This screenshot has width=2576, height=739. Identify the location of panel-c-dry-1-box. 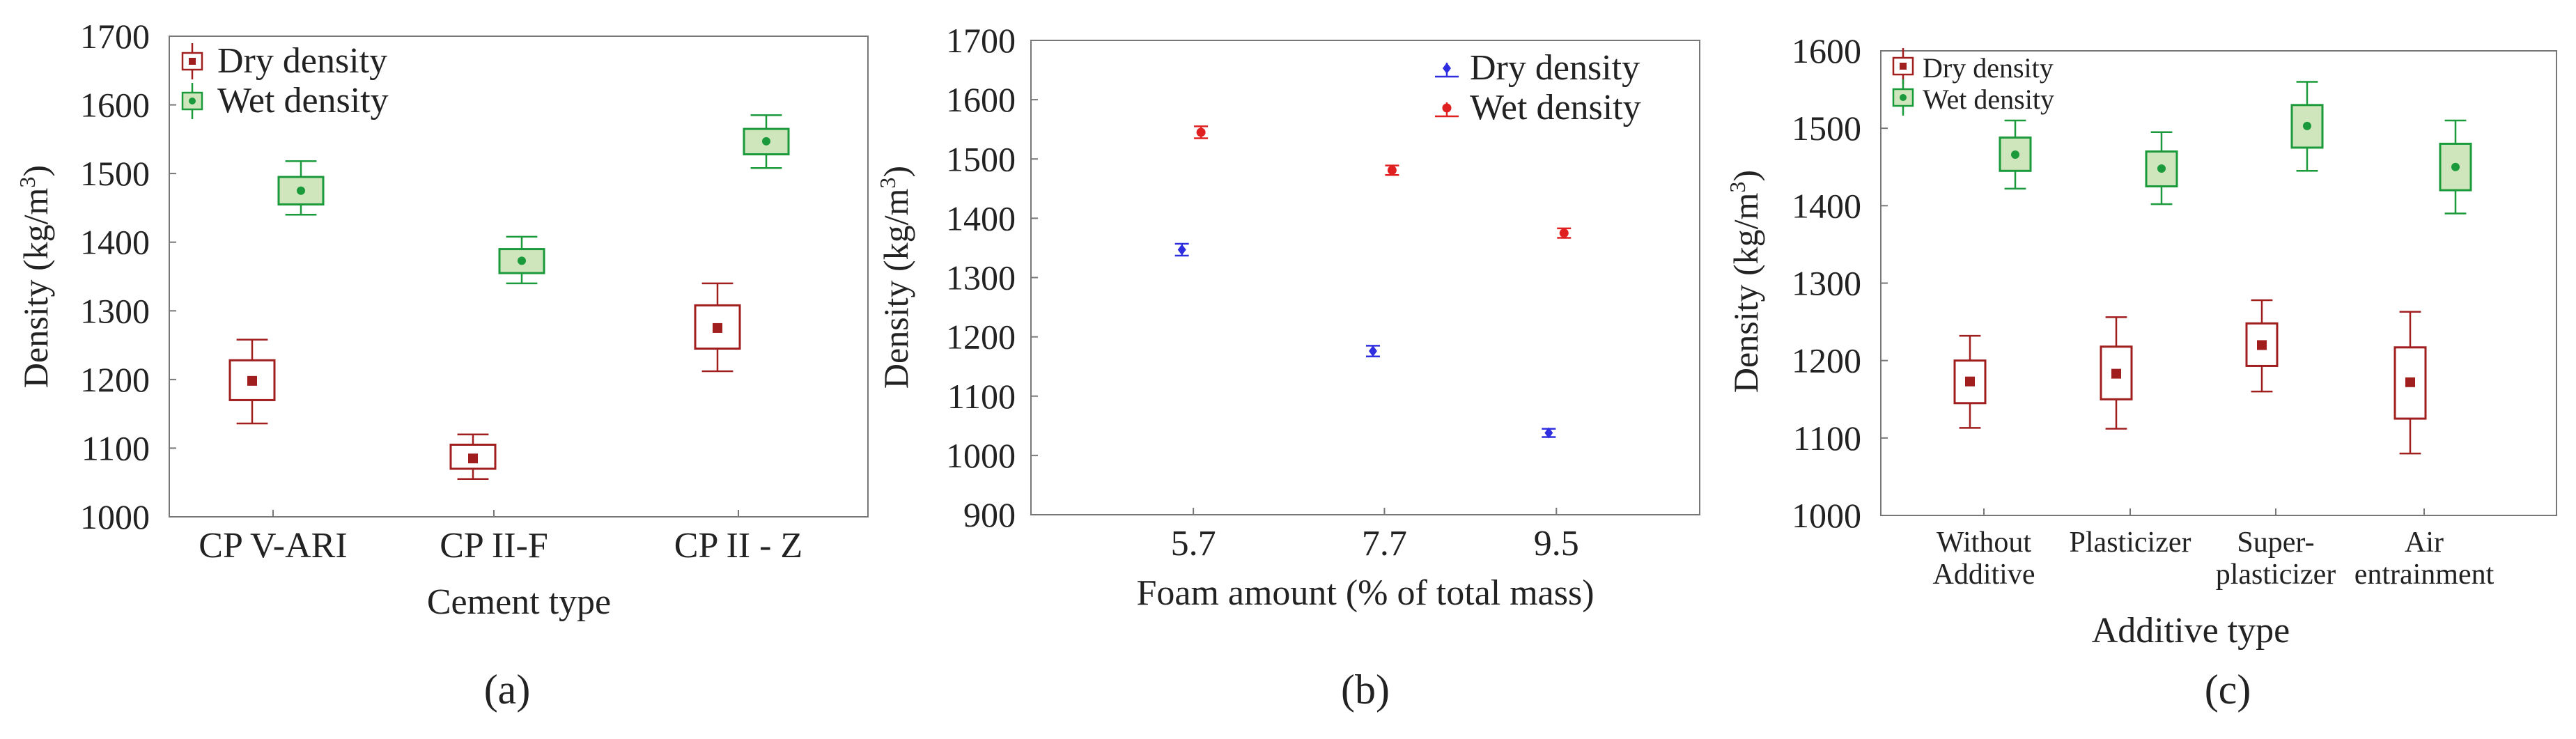
(2116, 372).